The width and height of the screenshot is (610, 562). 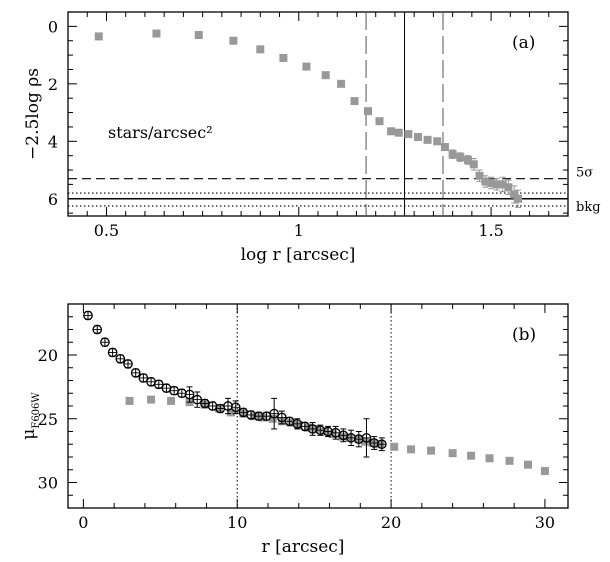 What do you see at coordinates (53, 141) in the screenshot?
I see `y-tick-label-a: 4` at bounding box center [53, 141].